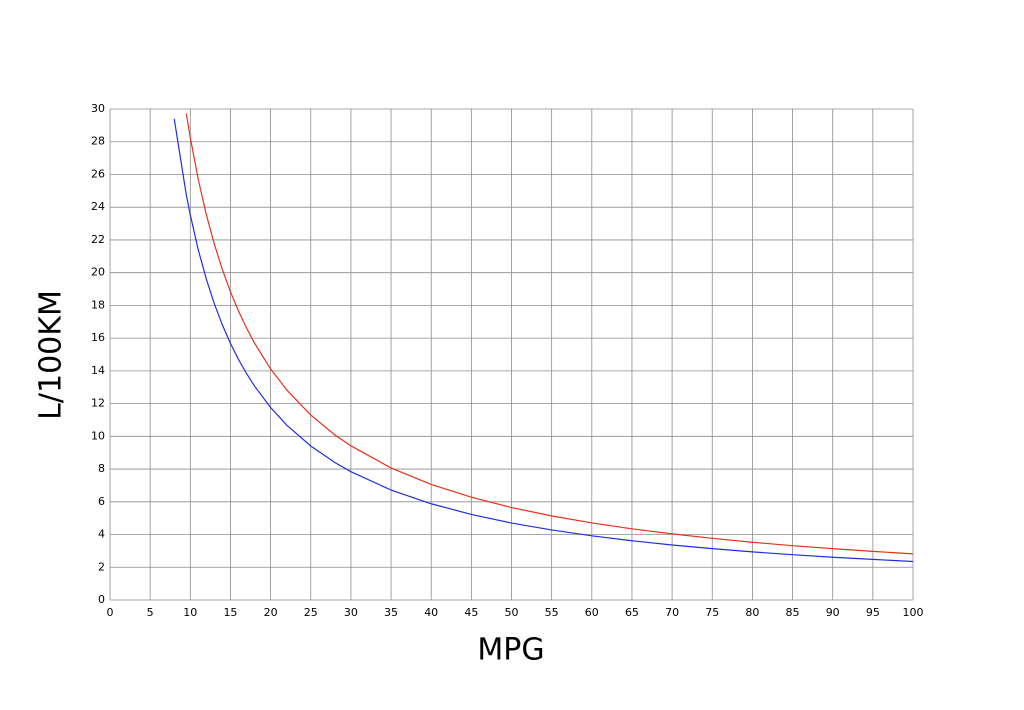 This screenshot has width=1024, height=710. Describe the element at coordinates (98, 108) in the screenshot. I see `y-tick-label: 30` at that location.